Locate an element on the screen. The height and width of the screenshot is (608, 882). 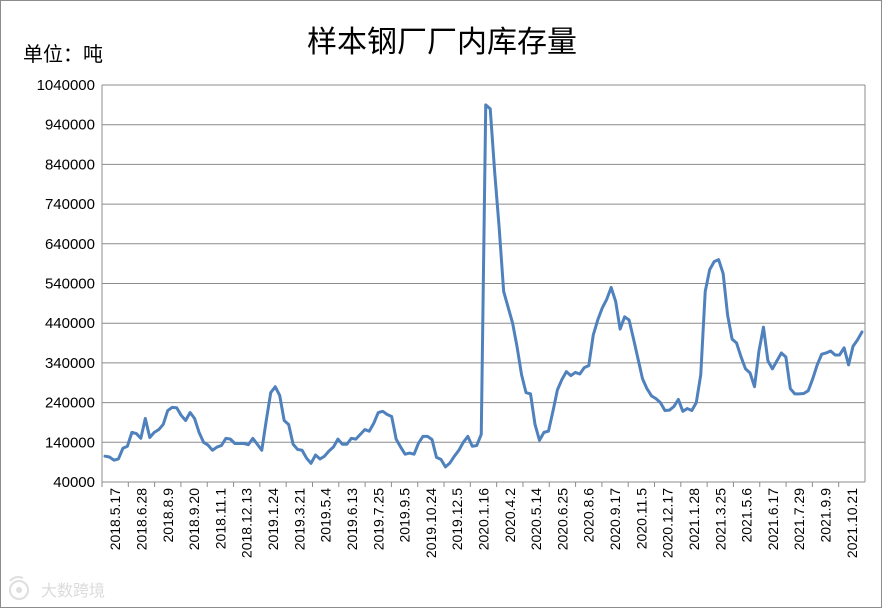
x-tick-label: 2021.5.6 is located at coordinates (747, 515).